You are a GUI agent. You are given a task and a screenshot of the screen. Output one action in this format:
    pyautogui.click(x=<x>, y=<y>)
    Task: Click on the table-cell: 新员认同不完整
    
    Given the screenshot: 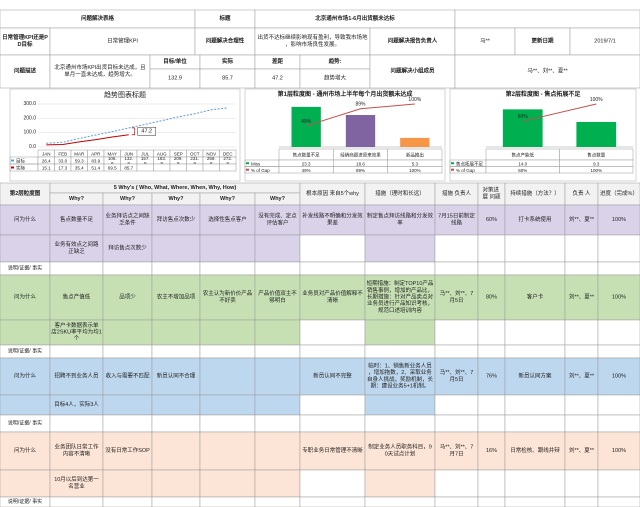 What is the action you would take?
    pyautogui.click(x=332, y=376)
    